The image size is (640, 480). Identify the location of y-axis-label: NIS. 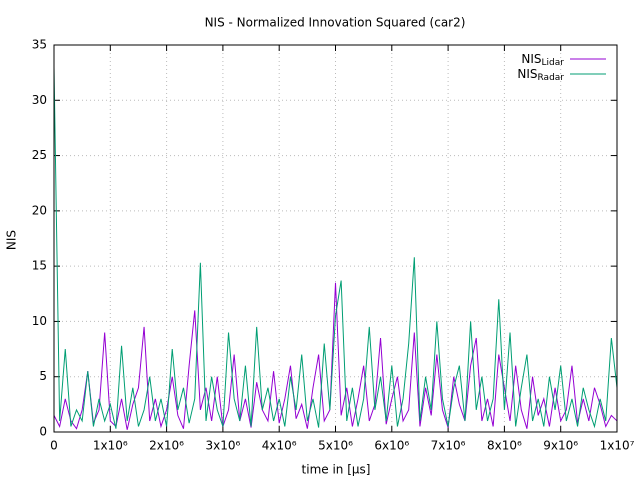
(12, 240).